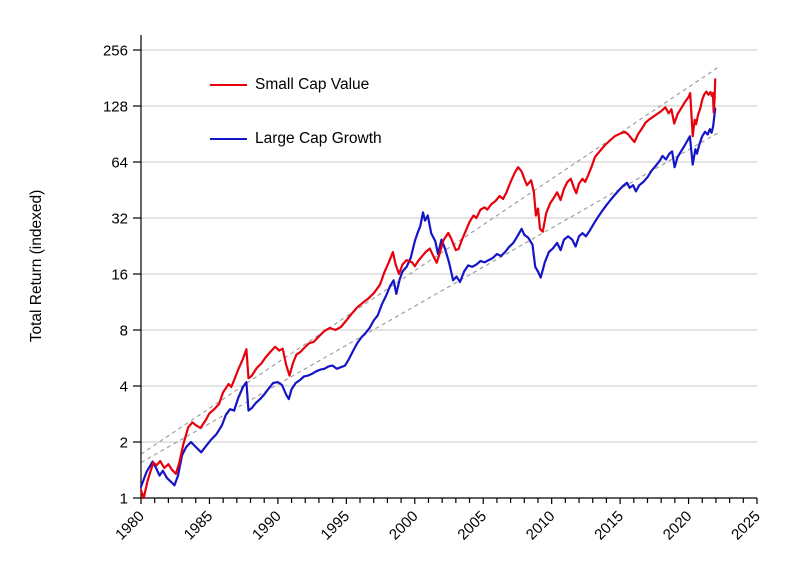 This screenshot has width=802, height=572. Describe the element at coordinates (228, 139) in the screenshot. I see `blue-line-swatch-icon` at that location.